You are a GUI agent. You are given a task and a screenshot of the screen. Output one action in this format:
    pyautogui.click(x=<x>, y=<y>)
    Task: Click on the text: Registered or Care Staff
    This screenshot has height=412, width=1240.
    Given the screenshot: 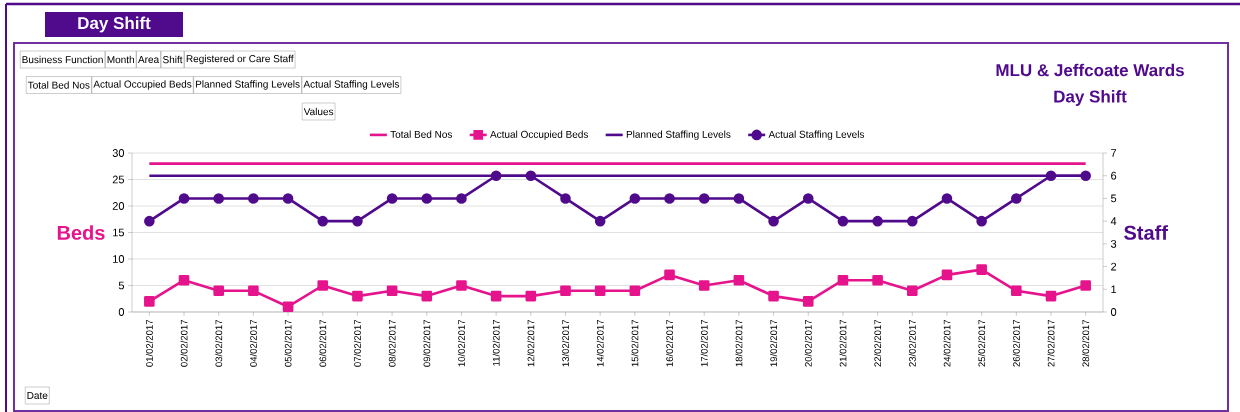 What is the action you would take?
    pyautogui.click(x=240, y=59)
    